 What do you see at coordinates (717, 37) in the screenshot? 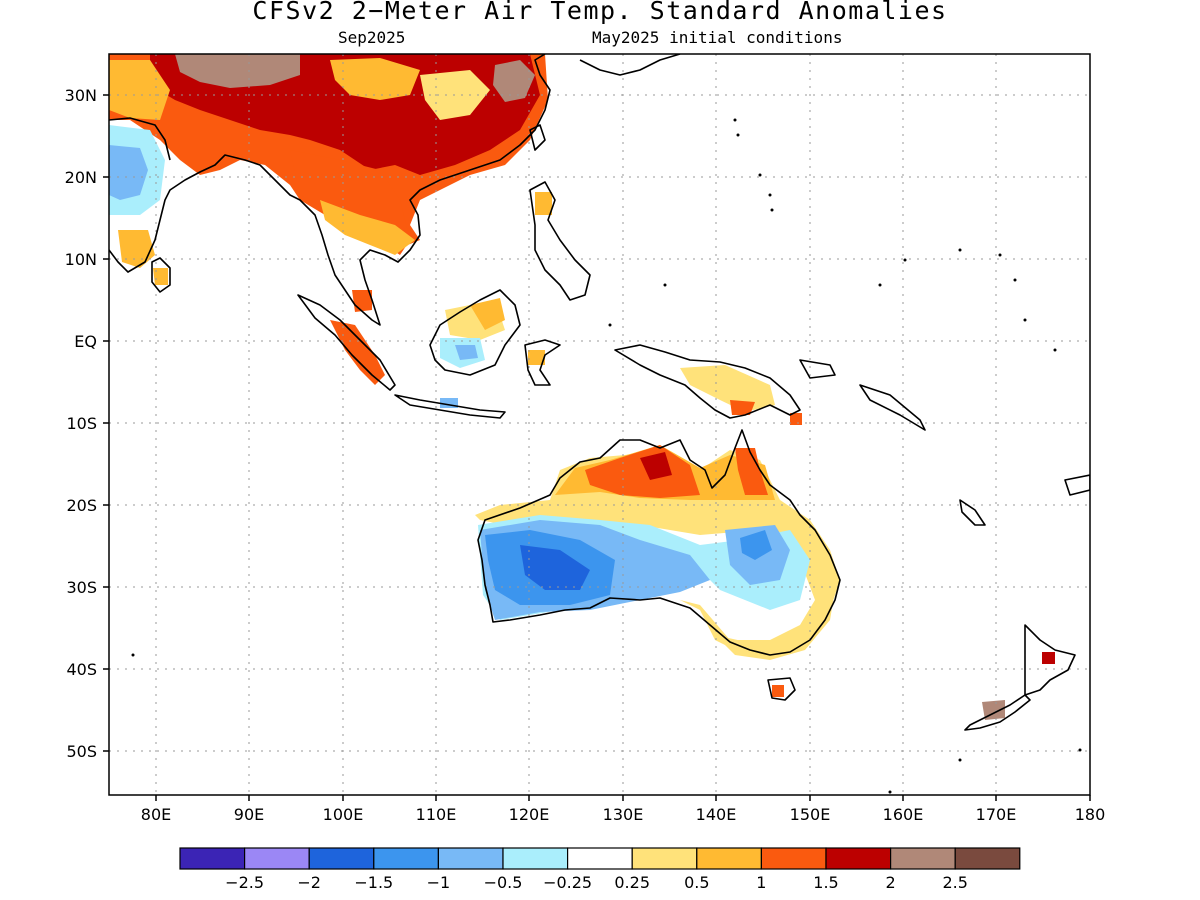
I see `initial-conditions: May2025 initial conditions` at bounding box center [717, 37].